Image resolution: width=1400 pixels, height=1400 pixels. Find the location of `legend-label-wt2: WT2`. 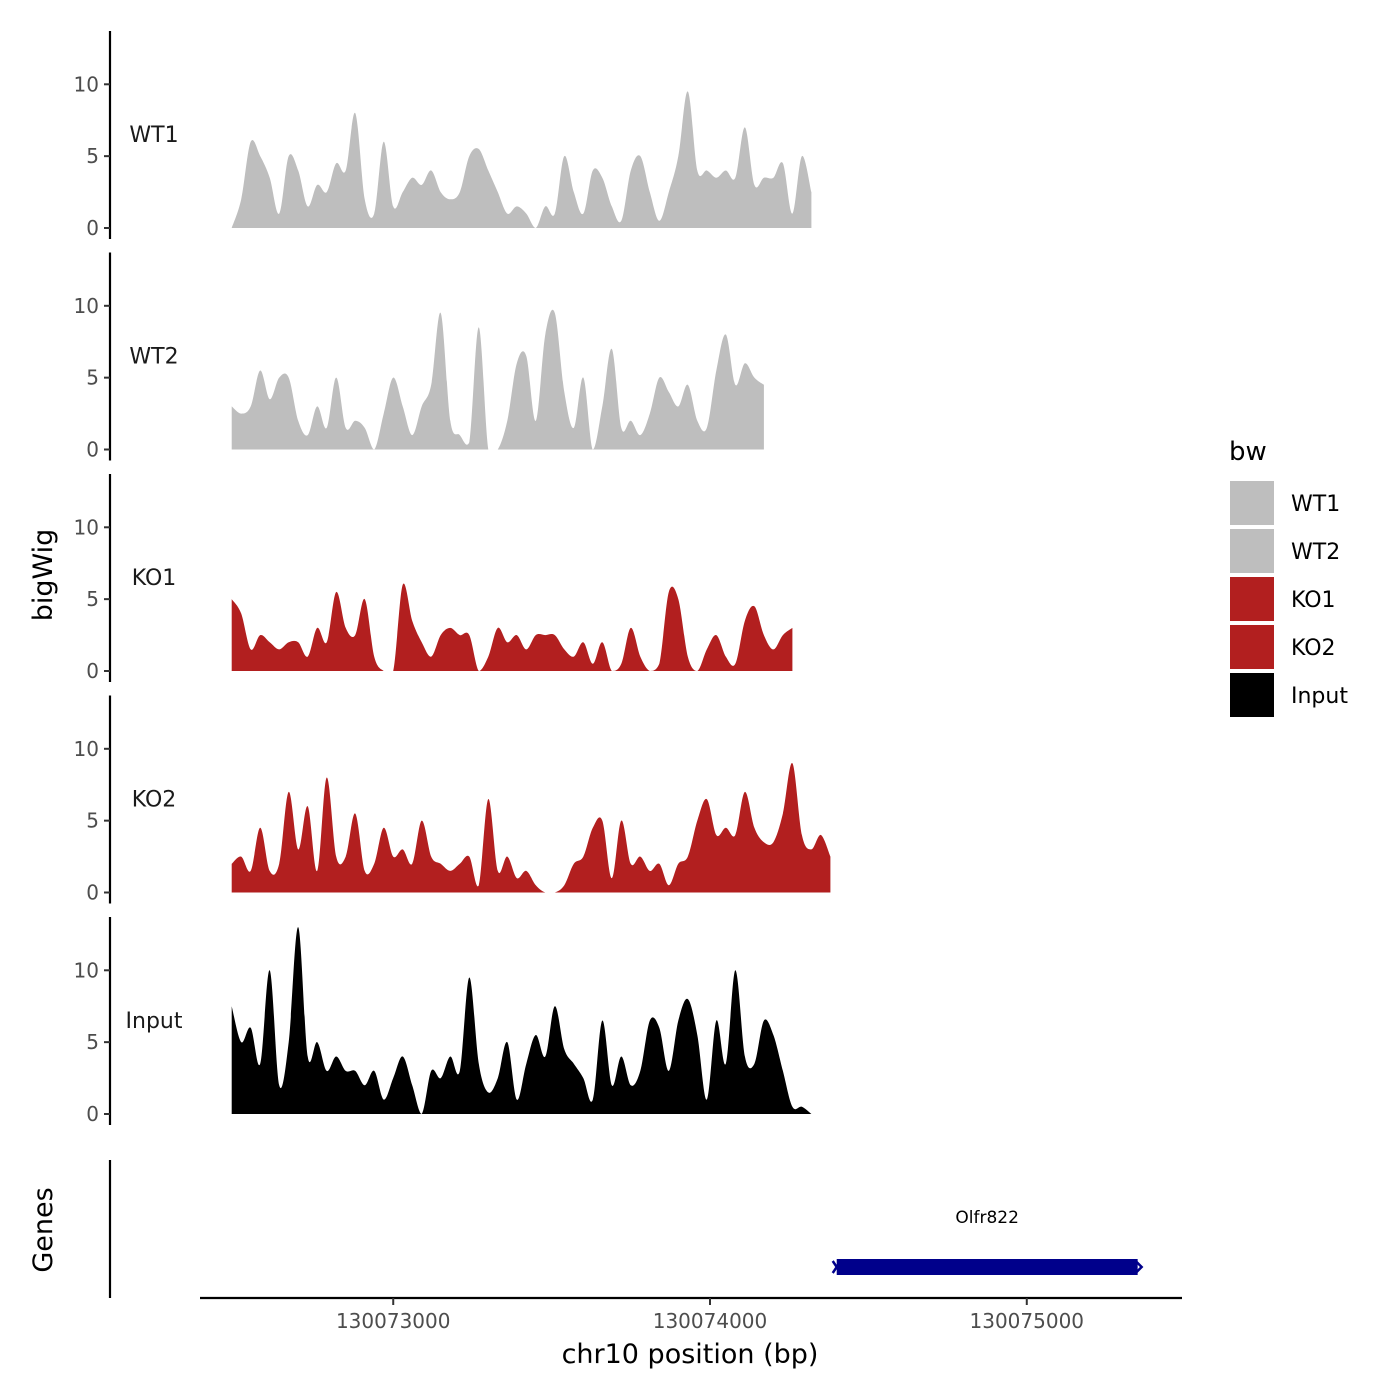

legend-label-wt2: WT2 is located at coordinates (1315, 552).